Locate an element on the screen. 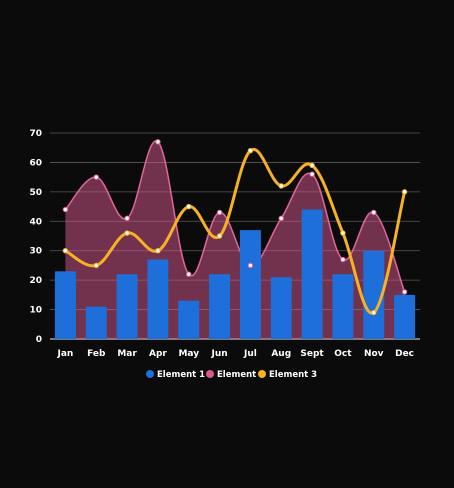  x-tick-label: May is located at coordinates (188, 354).